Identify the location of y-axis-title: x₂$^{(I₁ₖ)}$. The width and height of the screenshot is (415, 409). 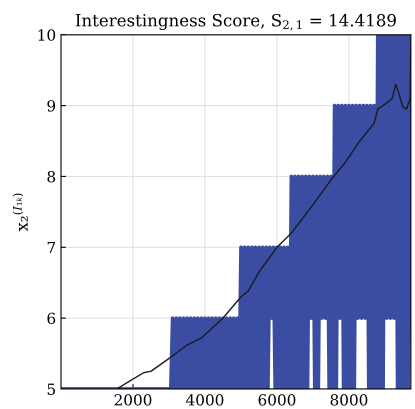
(20, 213).